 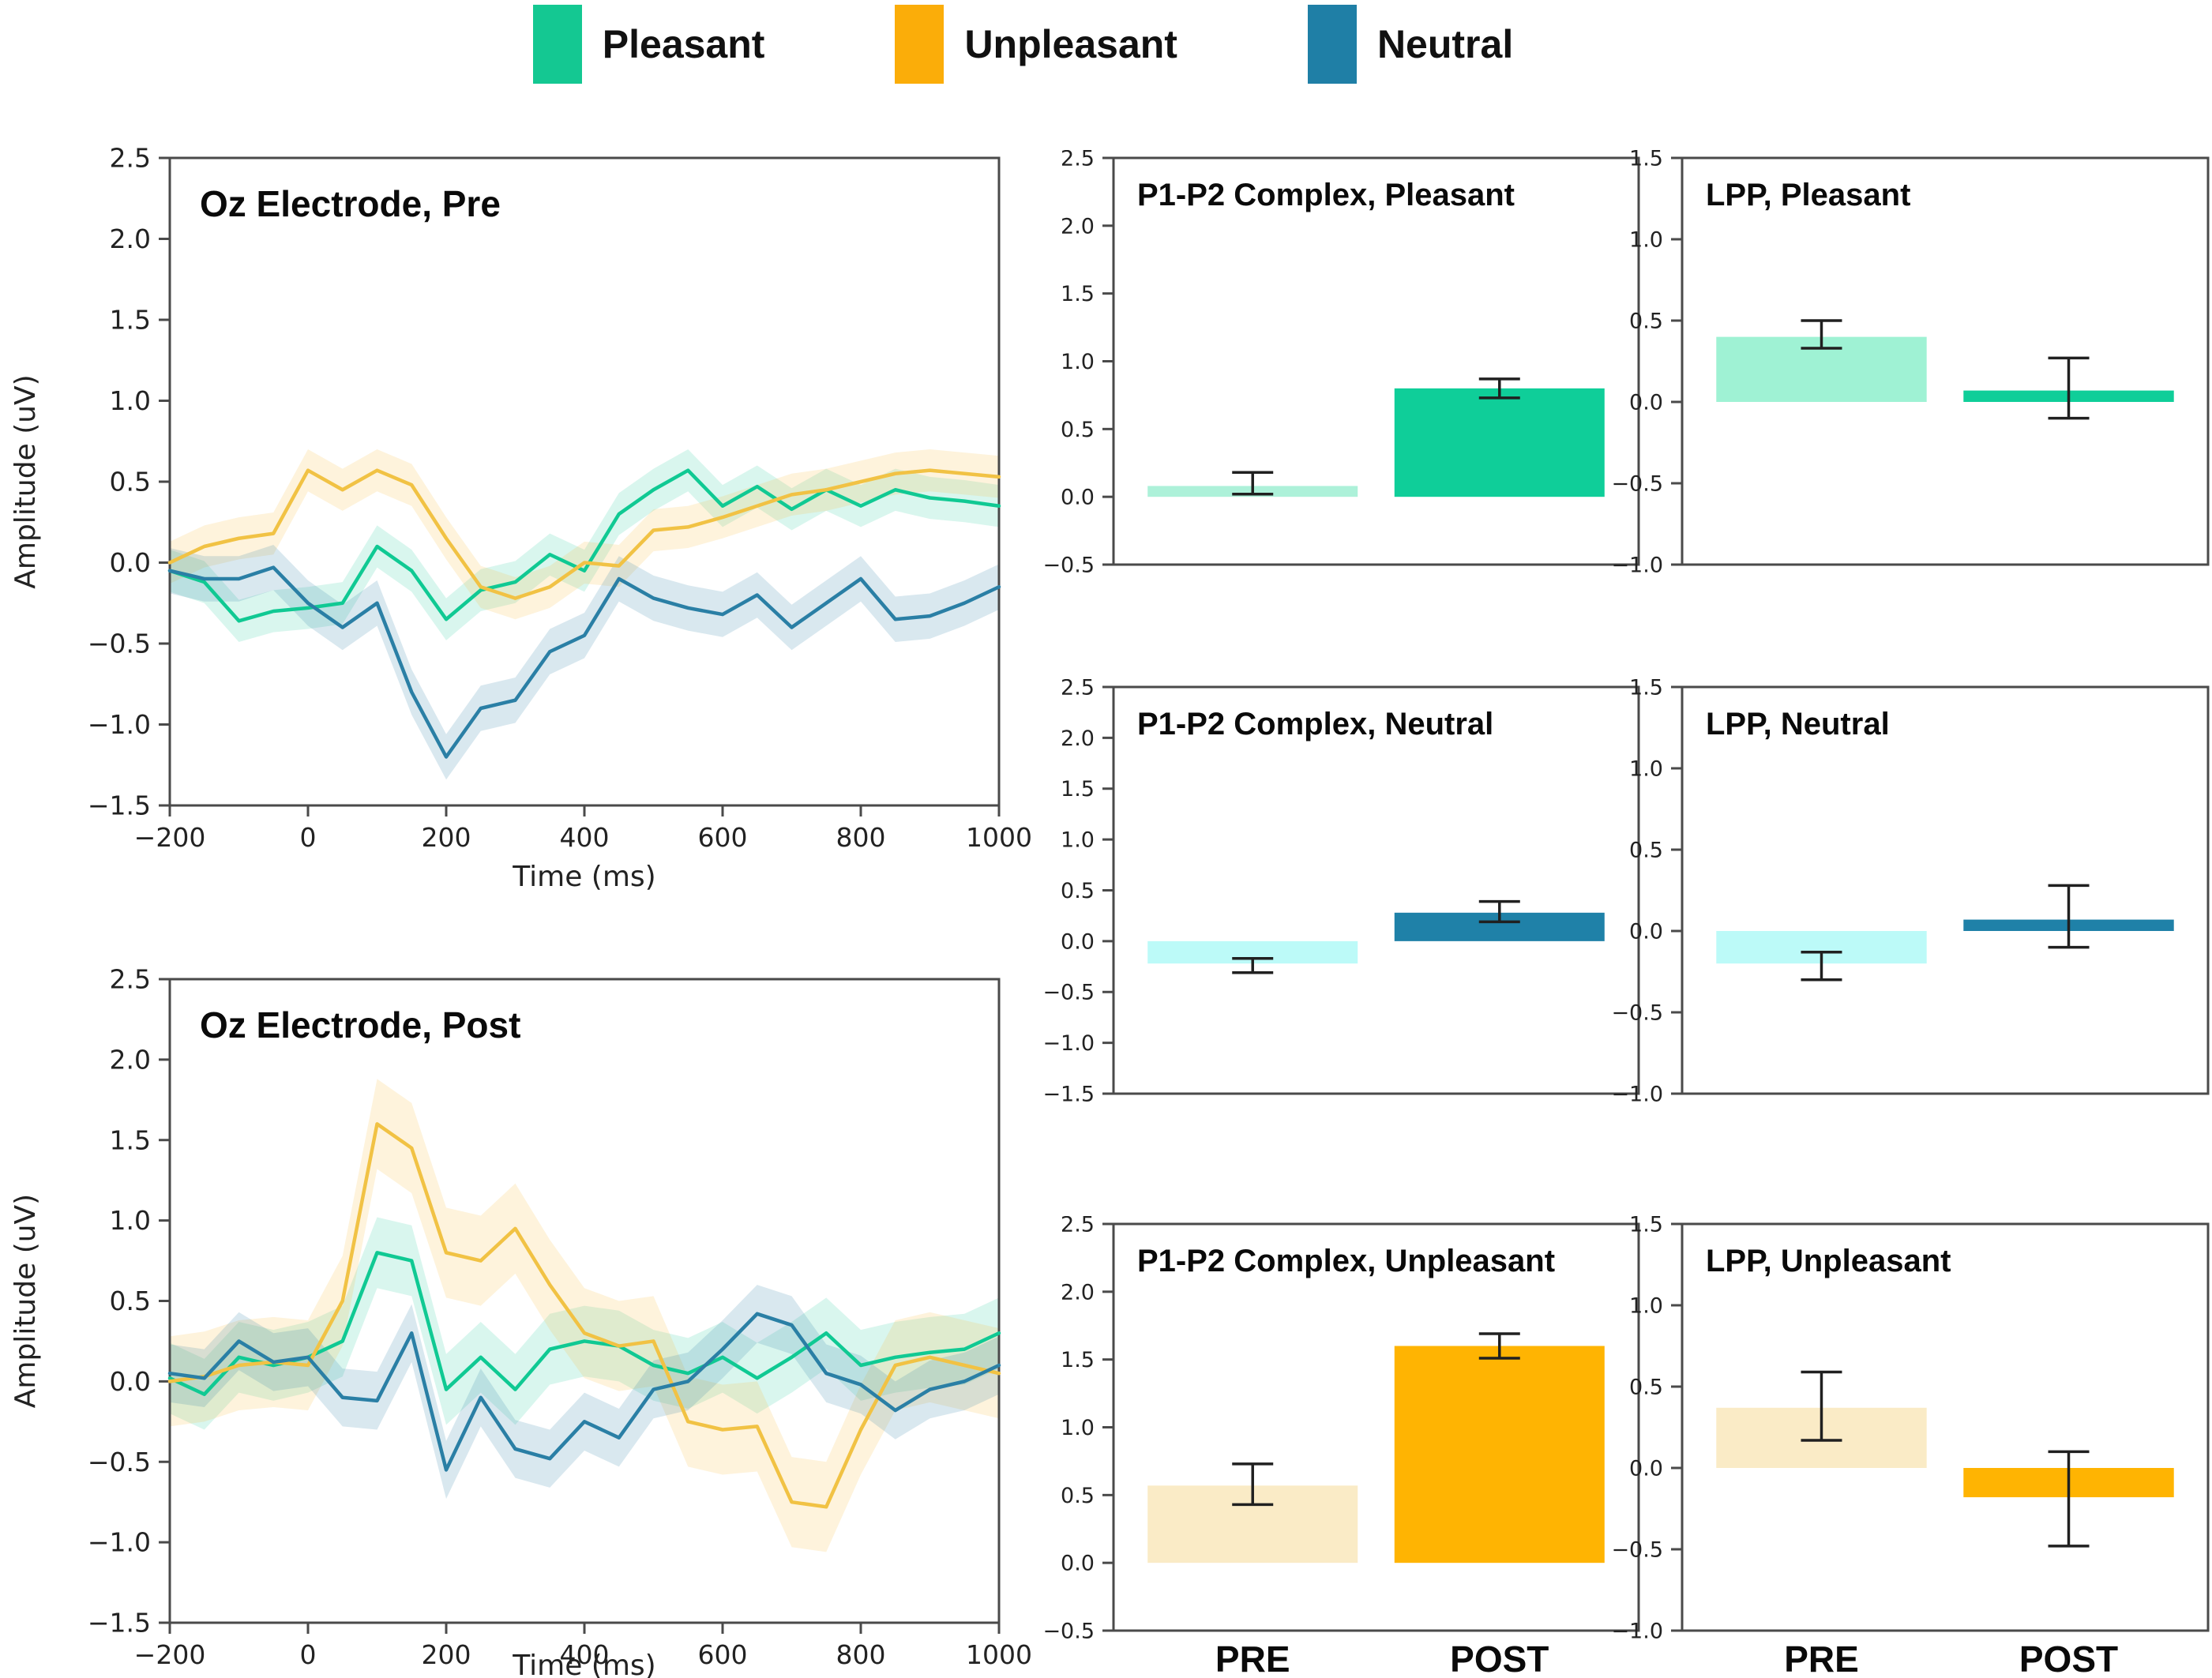 What do you see at coordinates (1332, 44) in the screenshot?
I see `neutral-color-swatch` at bounding box center [1332, 44].